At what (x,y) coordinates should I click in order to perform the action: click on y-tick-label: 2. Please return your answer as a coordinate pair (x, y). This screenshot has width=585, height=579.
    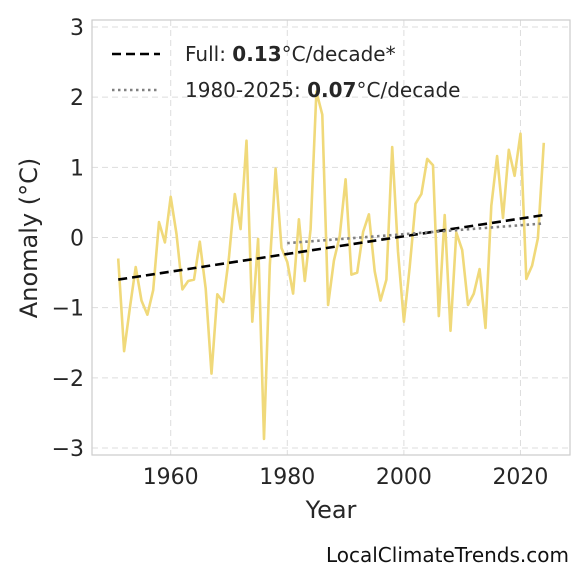
    Looking at the image, I should click on (77, 98).